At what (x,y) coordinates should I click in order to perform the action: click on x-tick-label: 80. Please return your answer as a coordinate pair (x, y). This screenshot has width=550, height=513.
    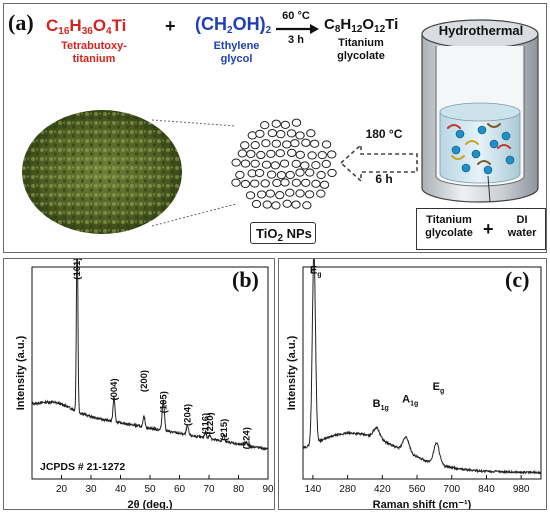
    Looking at the image, I should click on (239, 489).